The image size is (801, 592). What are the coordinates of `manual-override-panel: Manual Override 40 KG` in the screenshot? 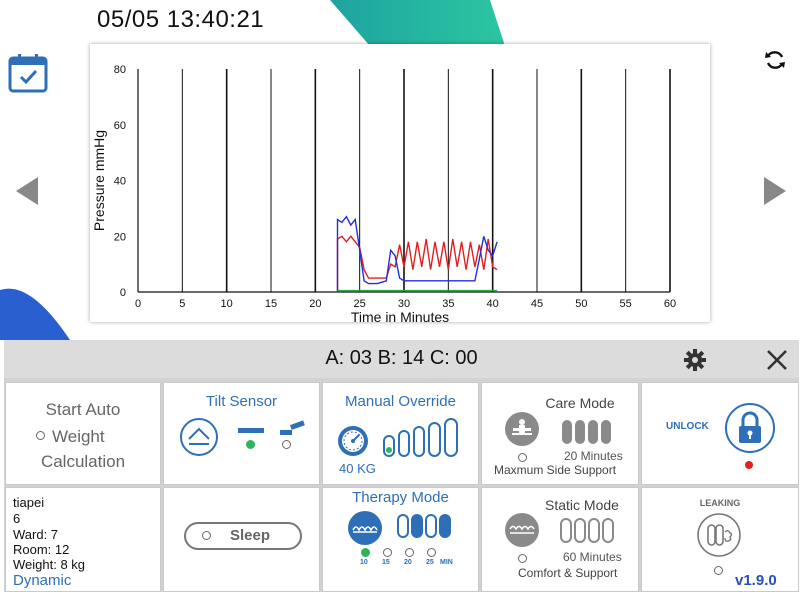 It's located at (400, 433).